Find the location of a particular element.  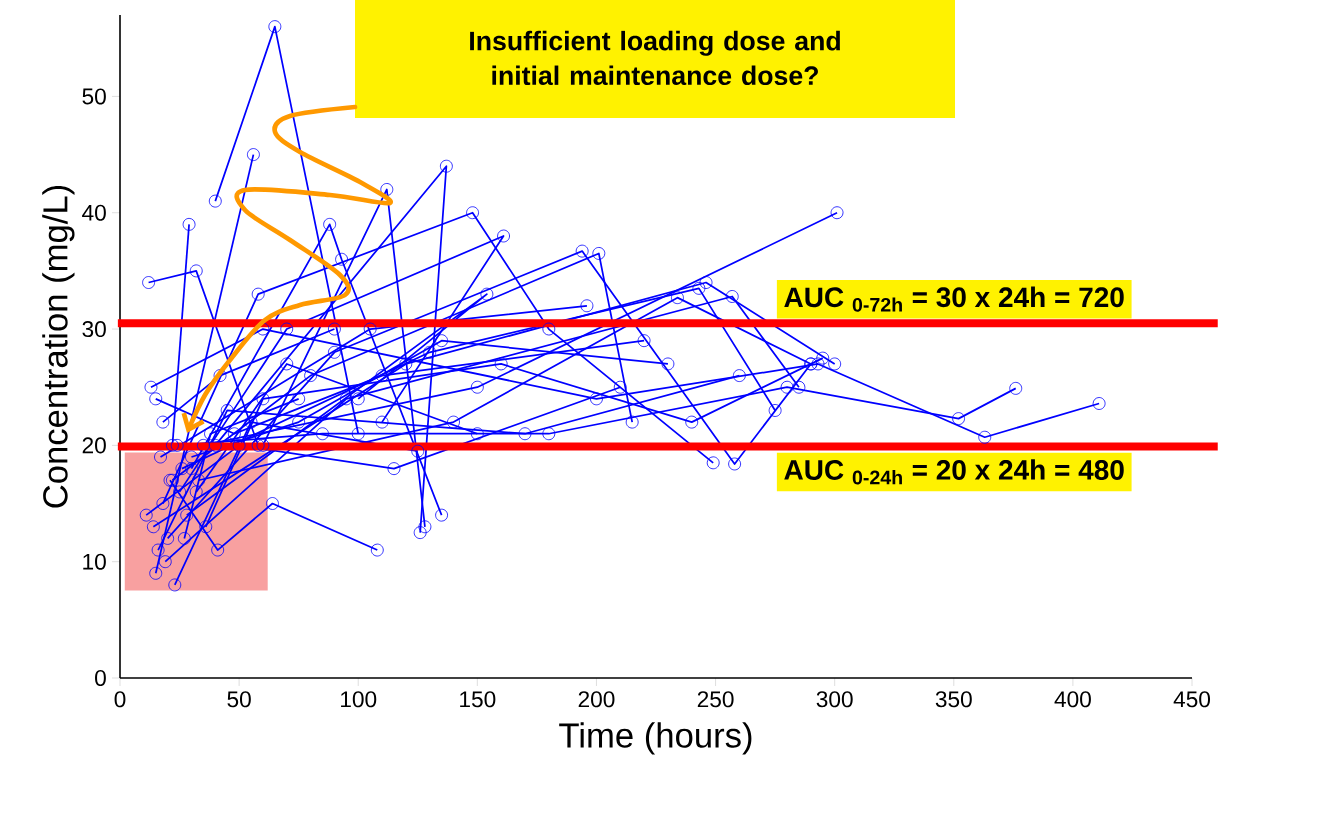

y-axis-title: Concentration (mg/L) is located at coordinates (58, 346).